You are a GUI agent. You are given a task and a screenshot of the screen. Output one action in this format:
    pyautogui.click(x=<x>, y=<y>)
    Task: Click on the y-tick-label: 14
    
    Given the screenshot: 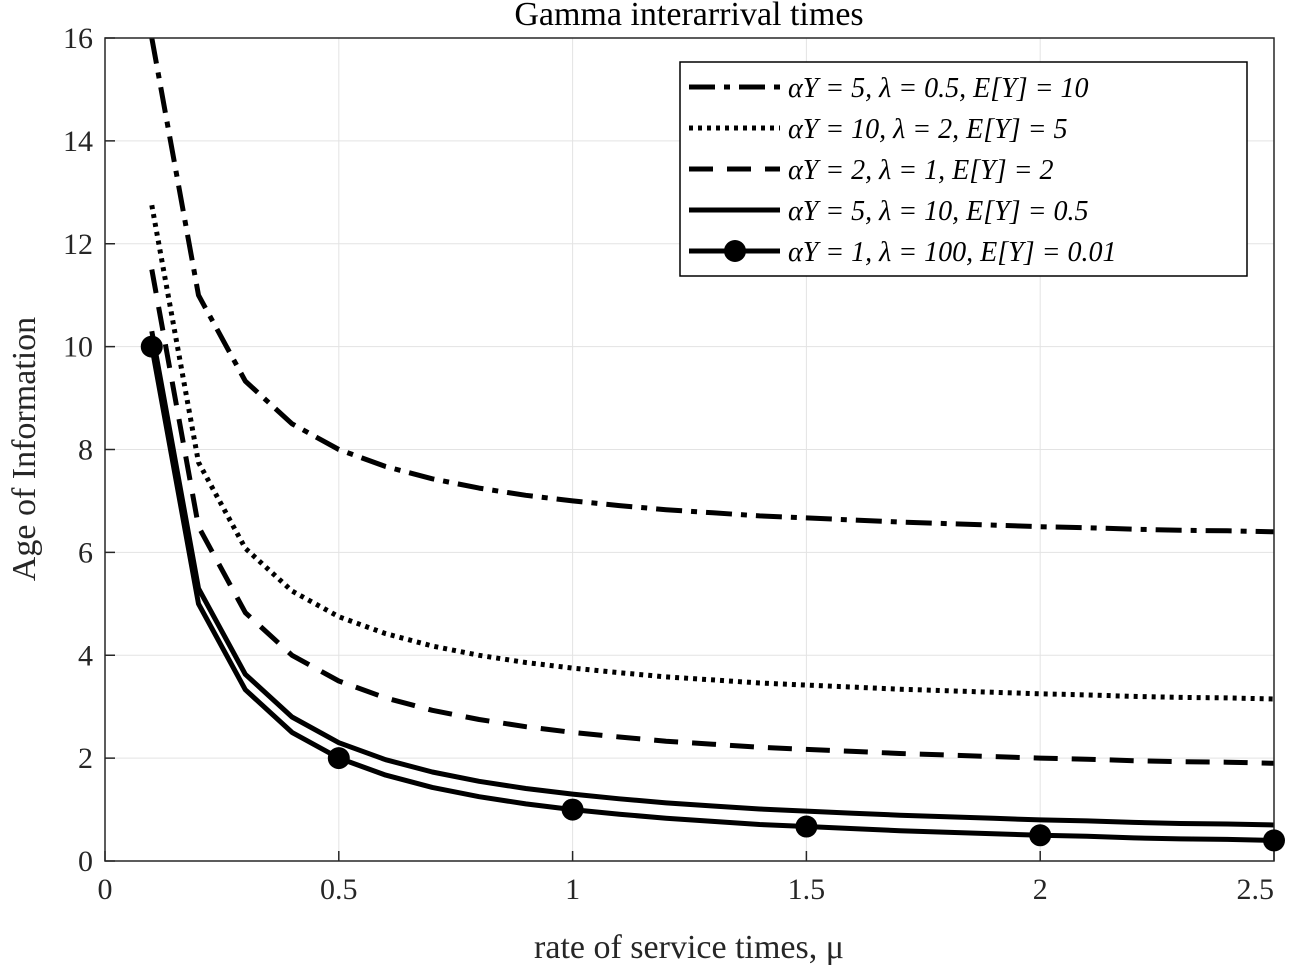 What is the action you would take?
    pyautogui.click(x=78, y=141)
    